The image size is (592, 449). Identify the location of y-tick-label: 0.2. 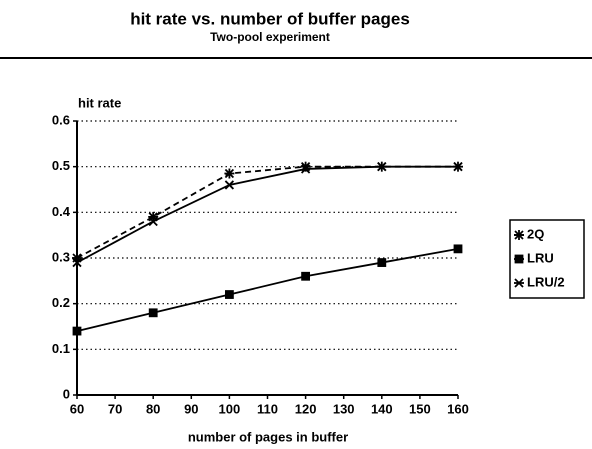
(61, 302).